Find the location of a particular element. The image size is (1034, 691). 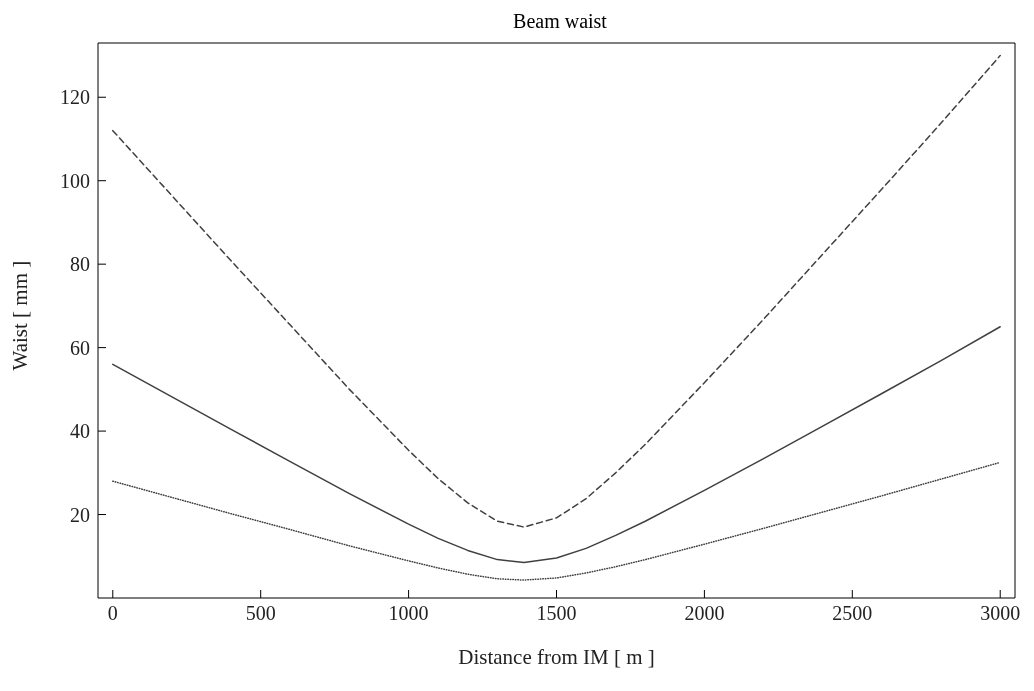

x-axis-title: Distance from IM [ m ] is located at coordinates (556, 657).